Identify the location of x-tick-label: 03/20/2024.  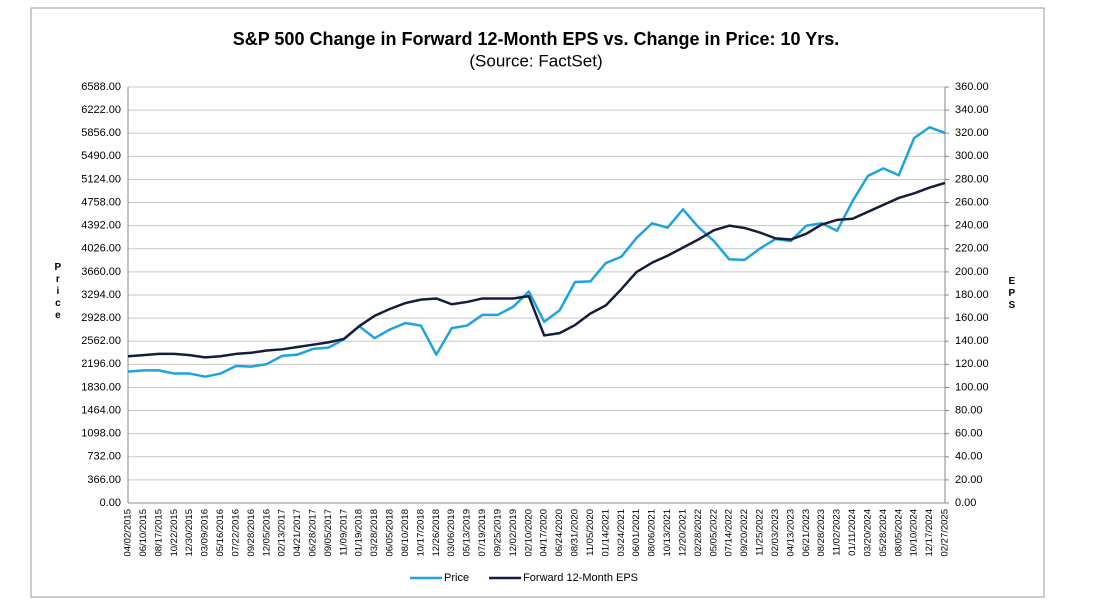
(867, 533).